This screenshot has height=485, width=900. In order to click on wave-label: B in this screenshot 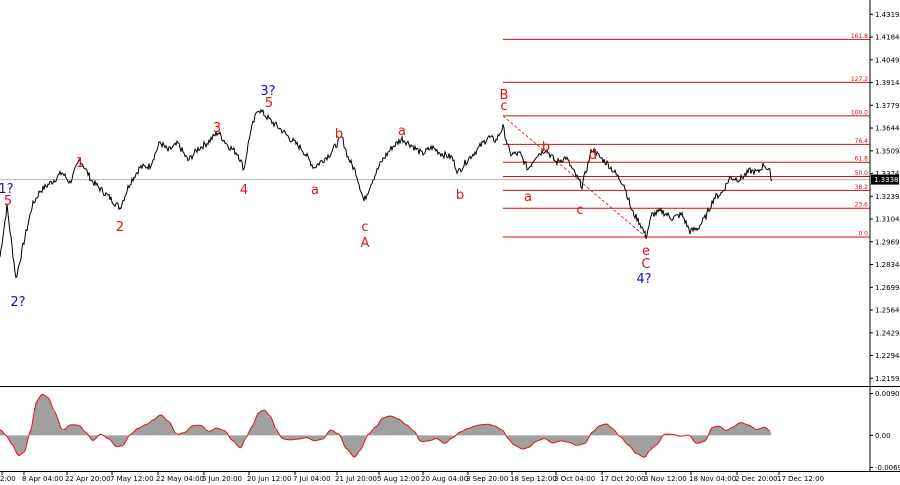, I will do `click(504, 95)`.